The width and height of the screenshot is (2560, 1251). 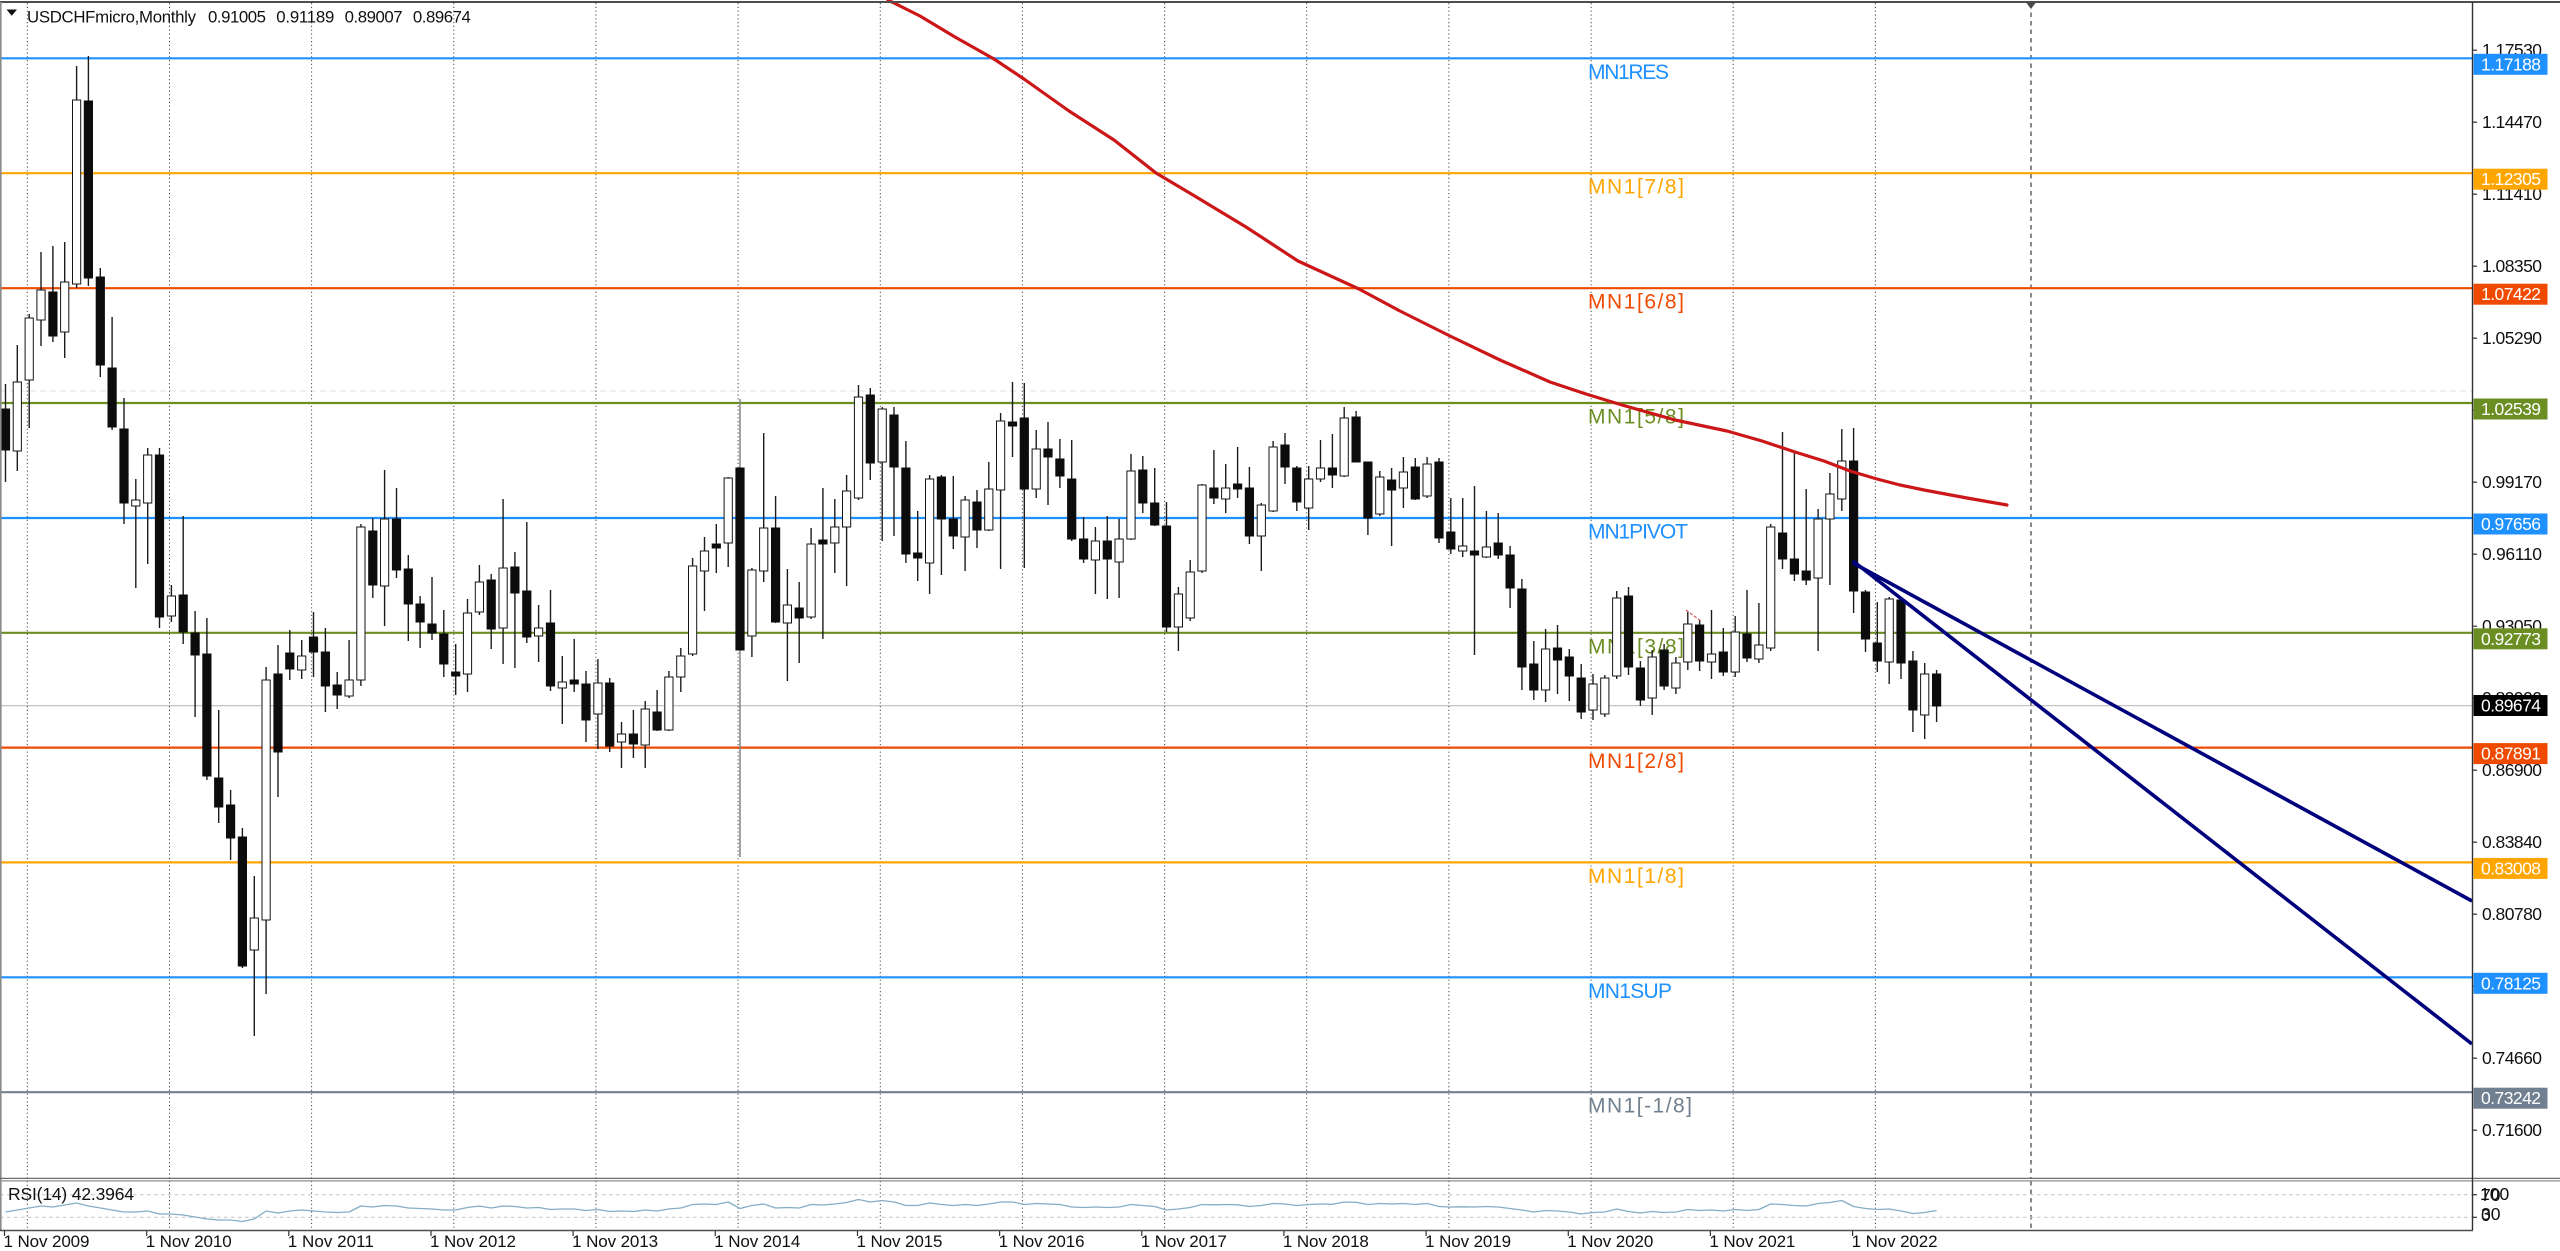 What do you see at coordinates (2511, 639) in the screenshot?
I see `svg-text: 0.92773` at bounding box center [2511, 639].